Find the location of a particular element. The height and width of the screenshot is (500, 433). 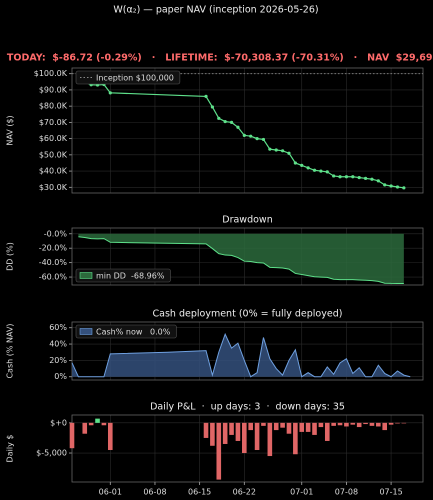

x-tick-label: 06-08 is located at coordinates (154, 492).